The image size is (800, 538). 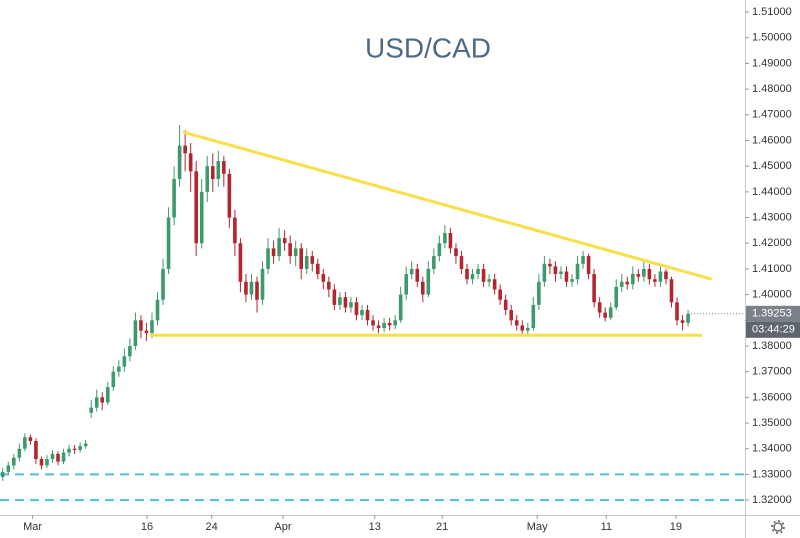 What do you see at coordinates (32, 527) in the screenshot?
I see `x-tick-label: Mar` at bounding box center [32, 527].